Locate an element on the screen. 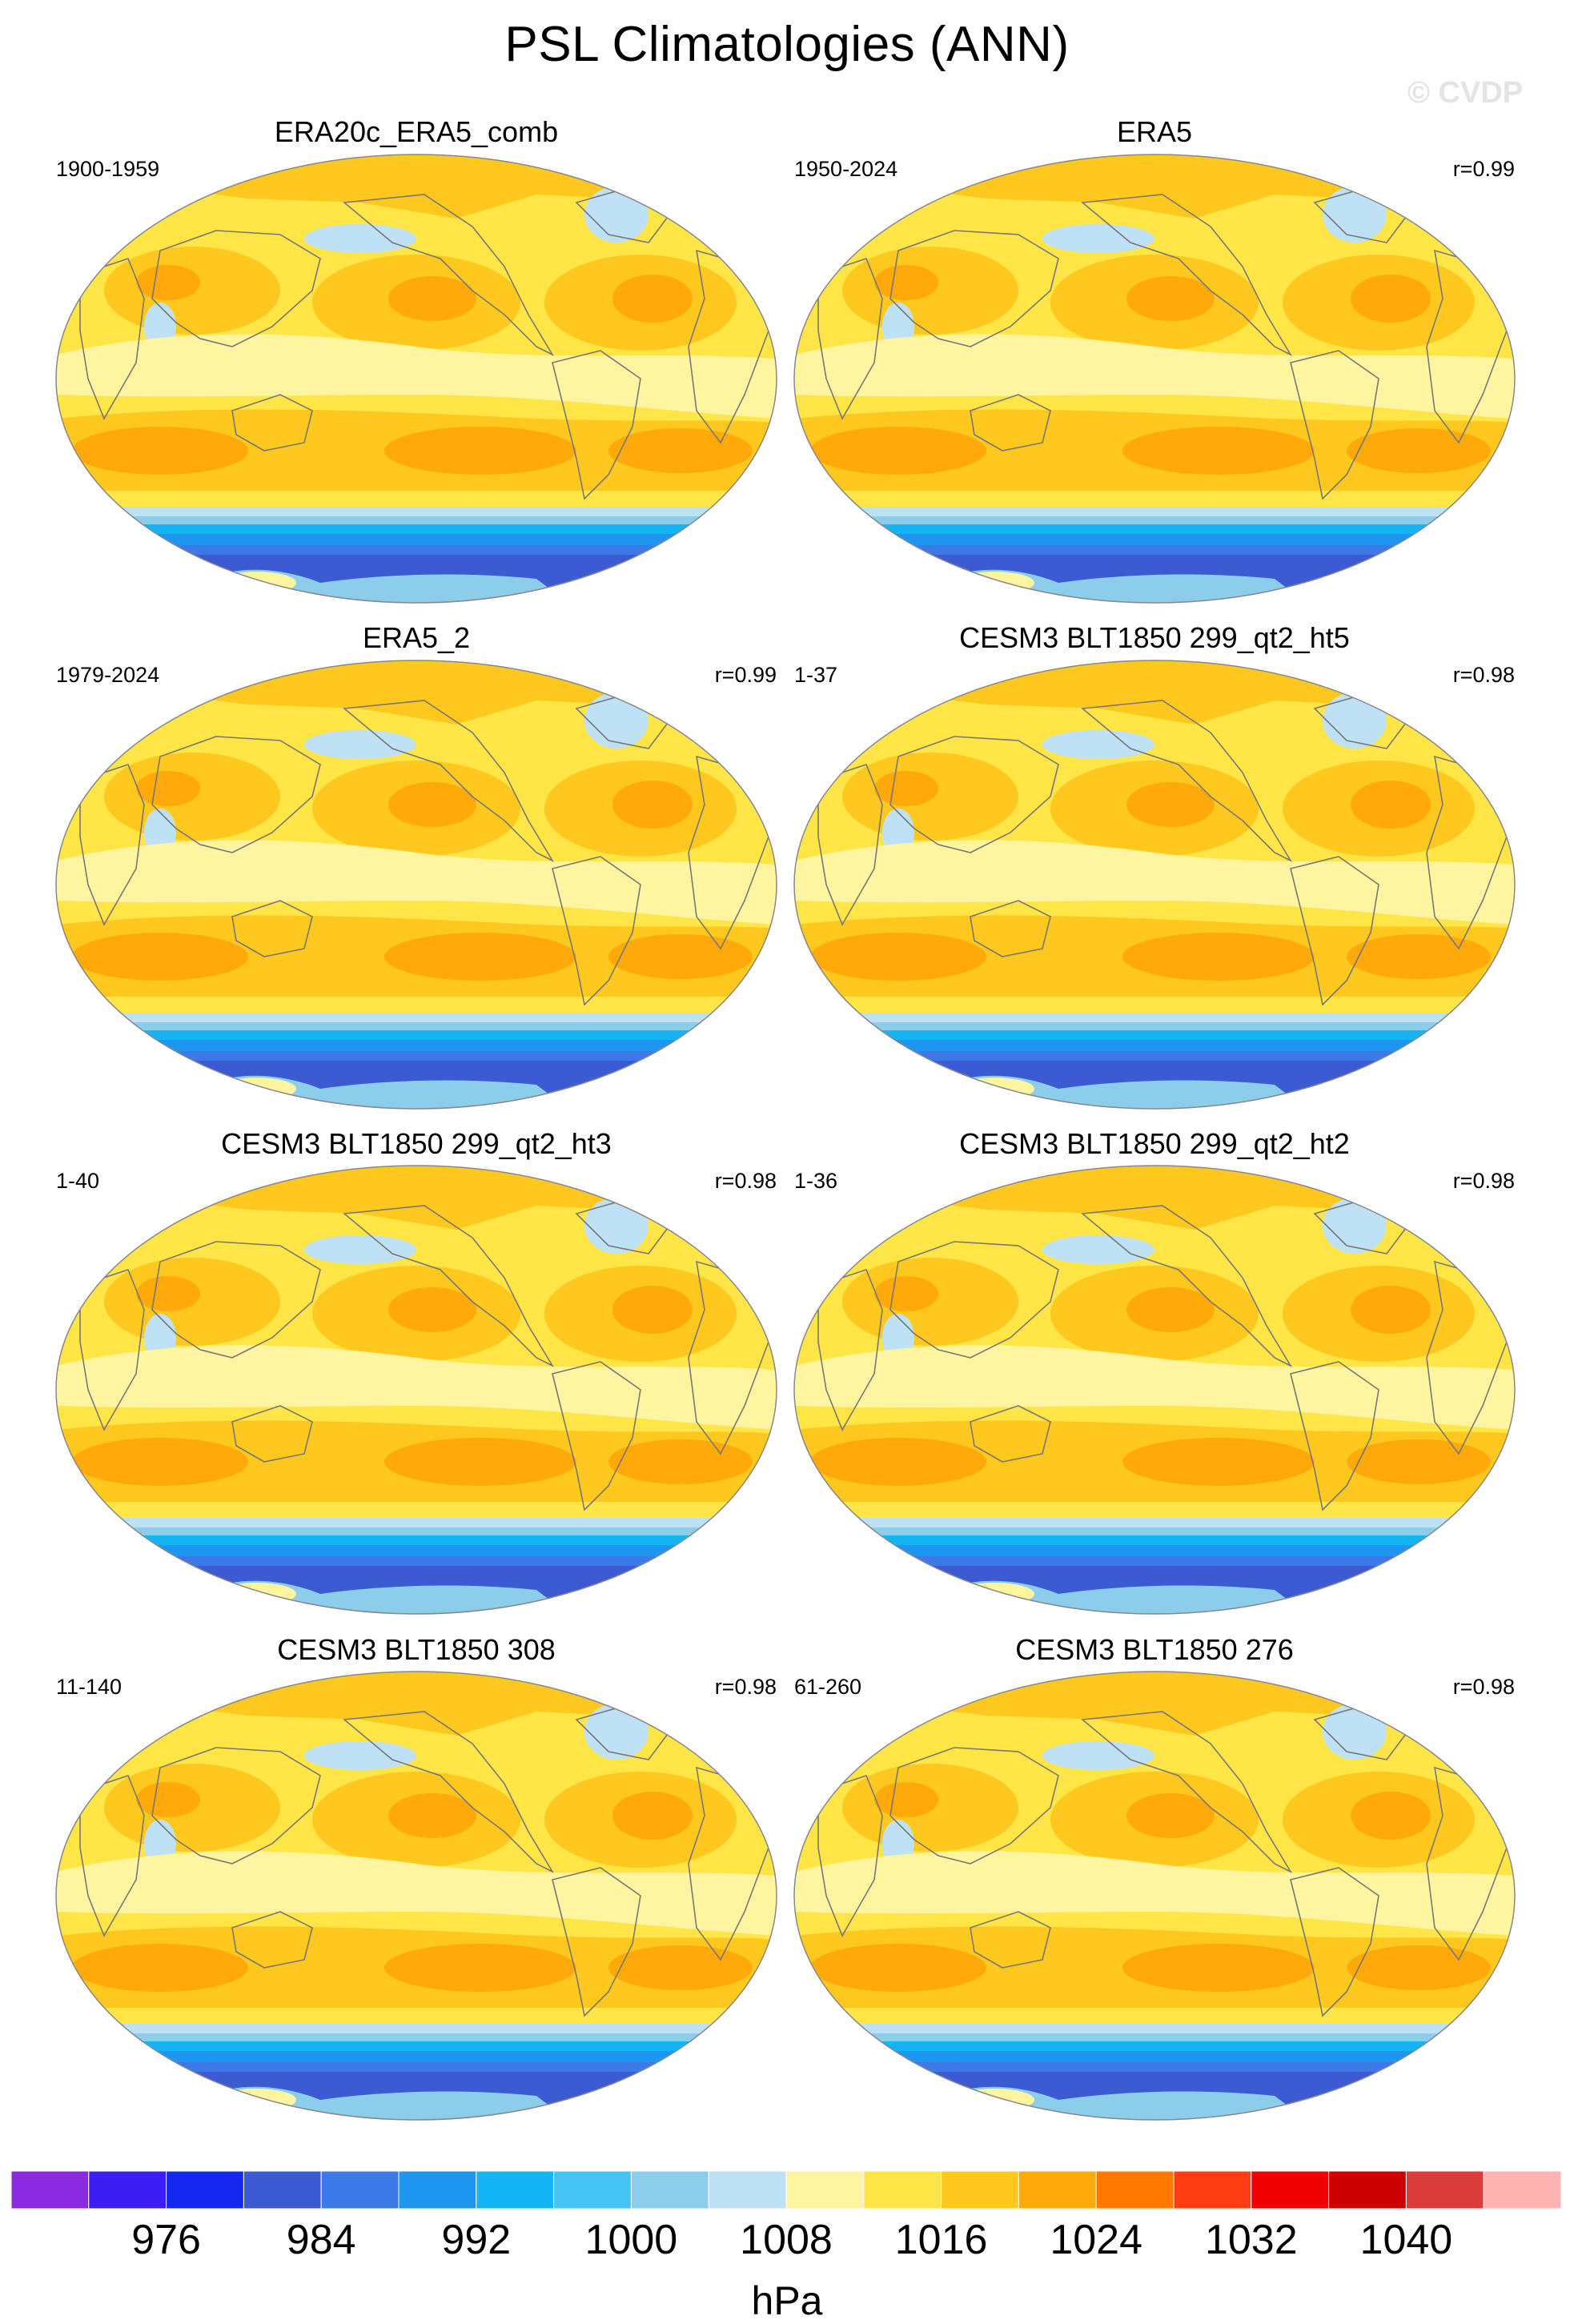 Image resolution: width=1574 pixels, height=2324 pixels. colorbar-tick-label: 1040 is located at coordinates (1406, 2240).